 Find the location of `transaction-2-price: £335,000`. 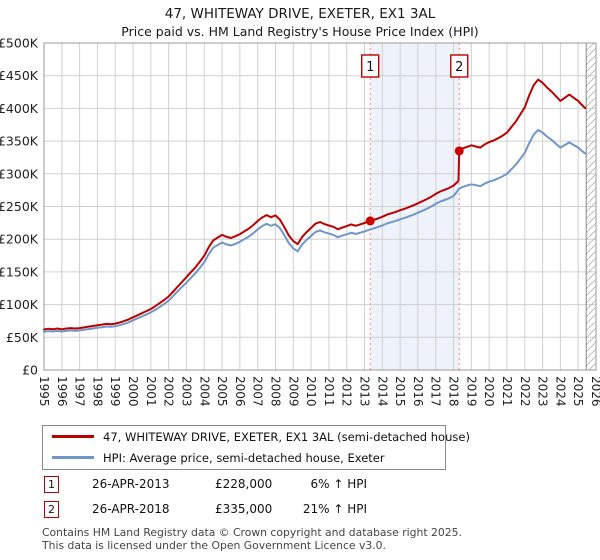

transaction-2-price: £335,000 is located at coordinates (244, 509).